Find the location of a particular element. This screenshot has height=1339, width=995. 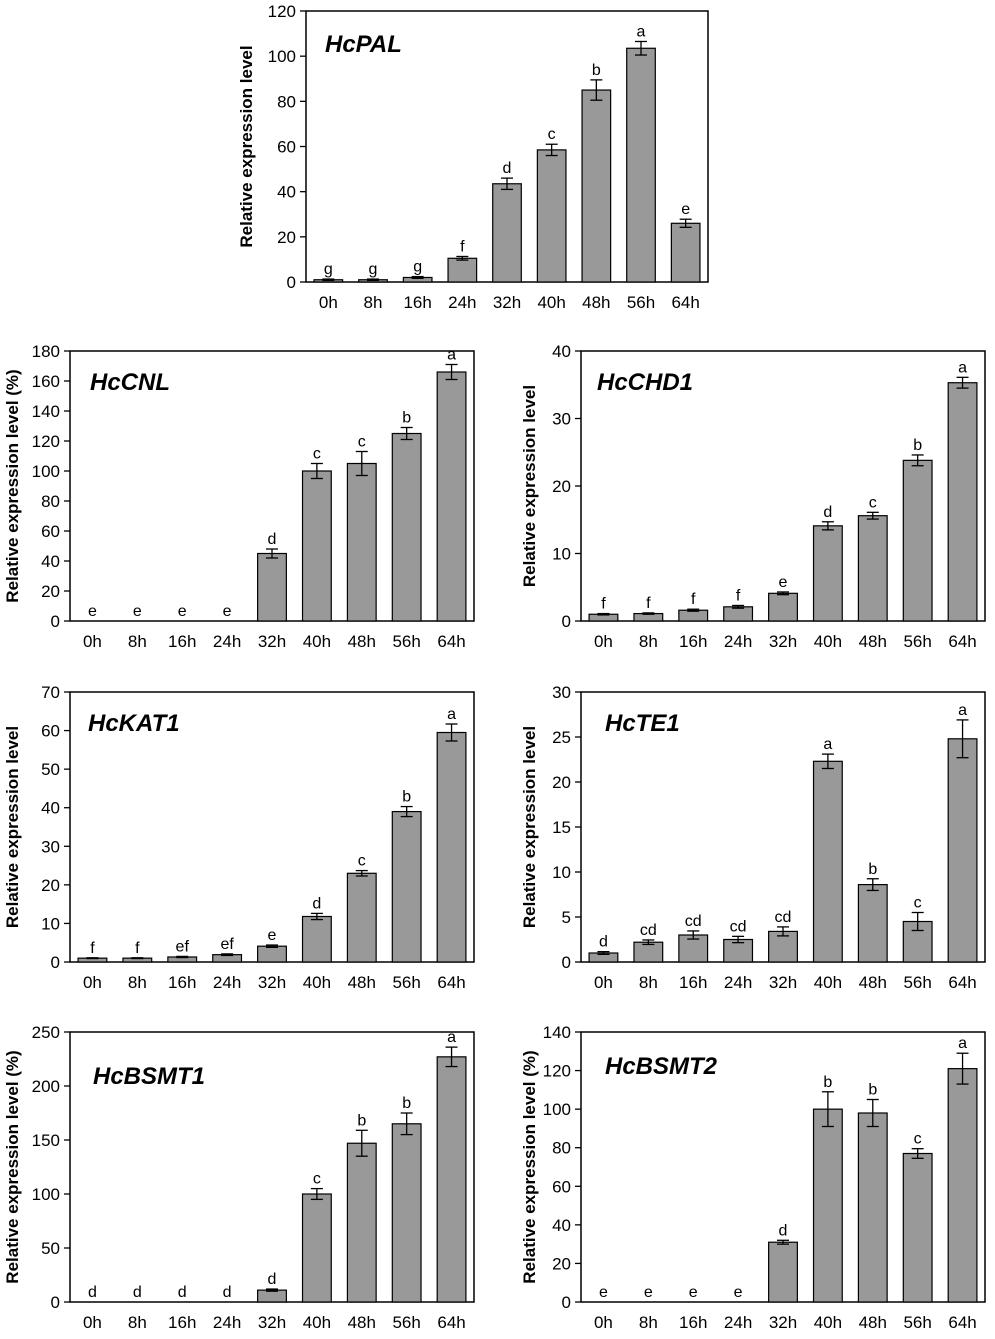

y-tick-label: 180 is located at coordinates (46, 351).